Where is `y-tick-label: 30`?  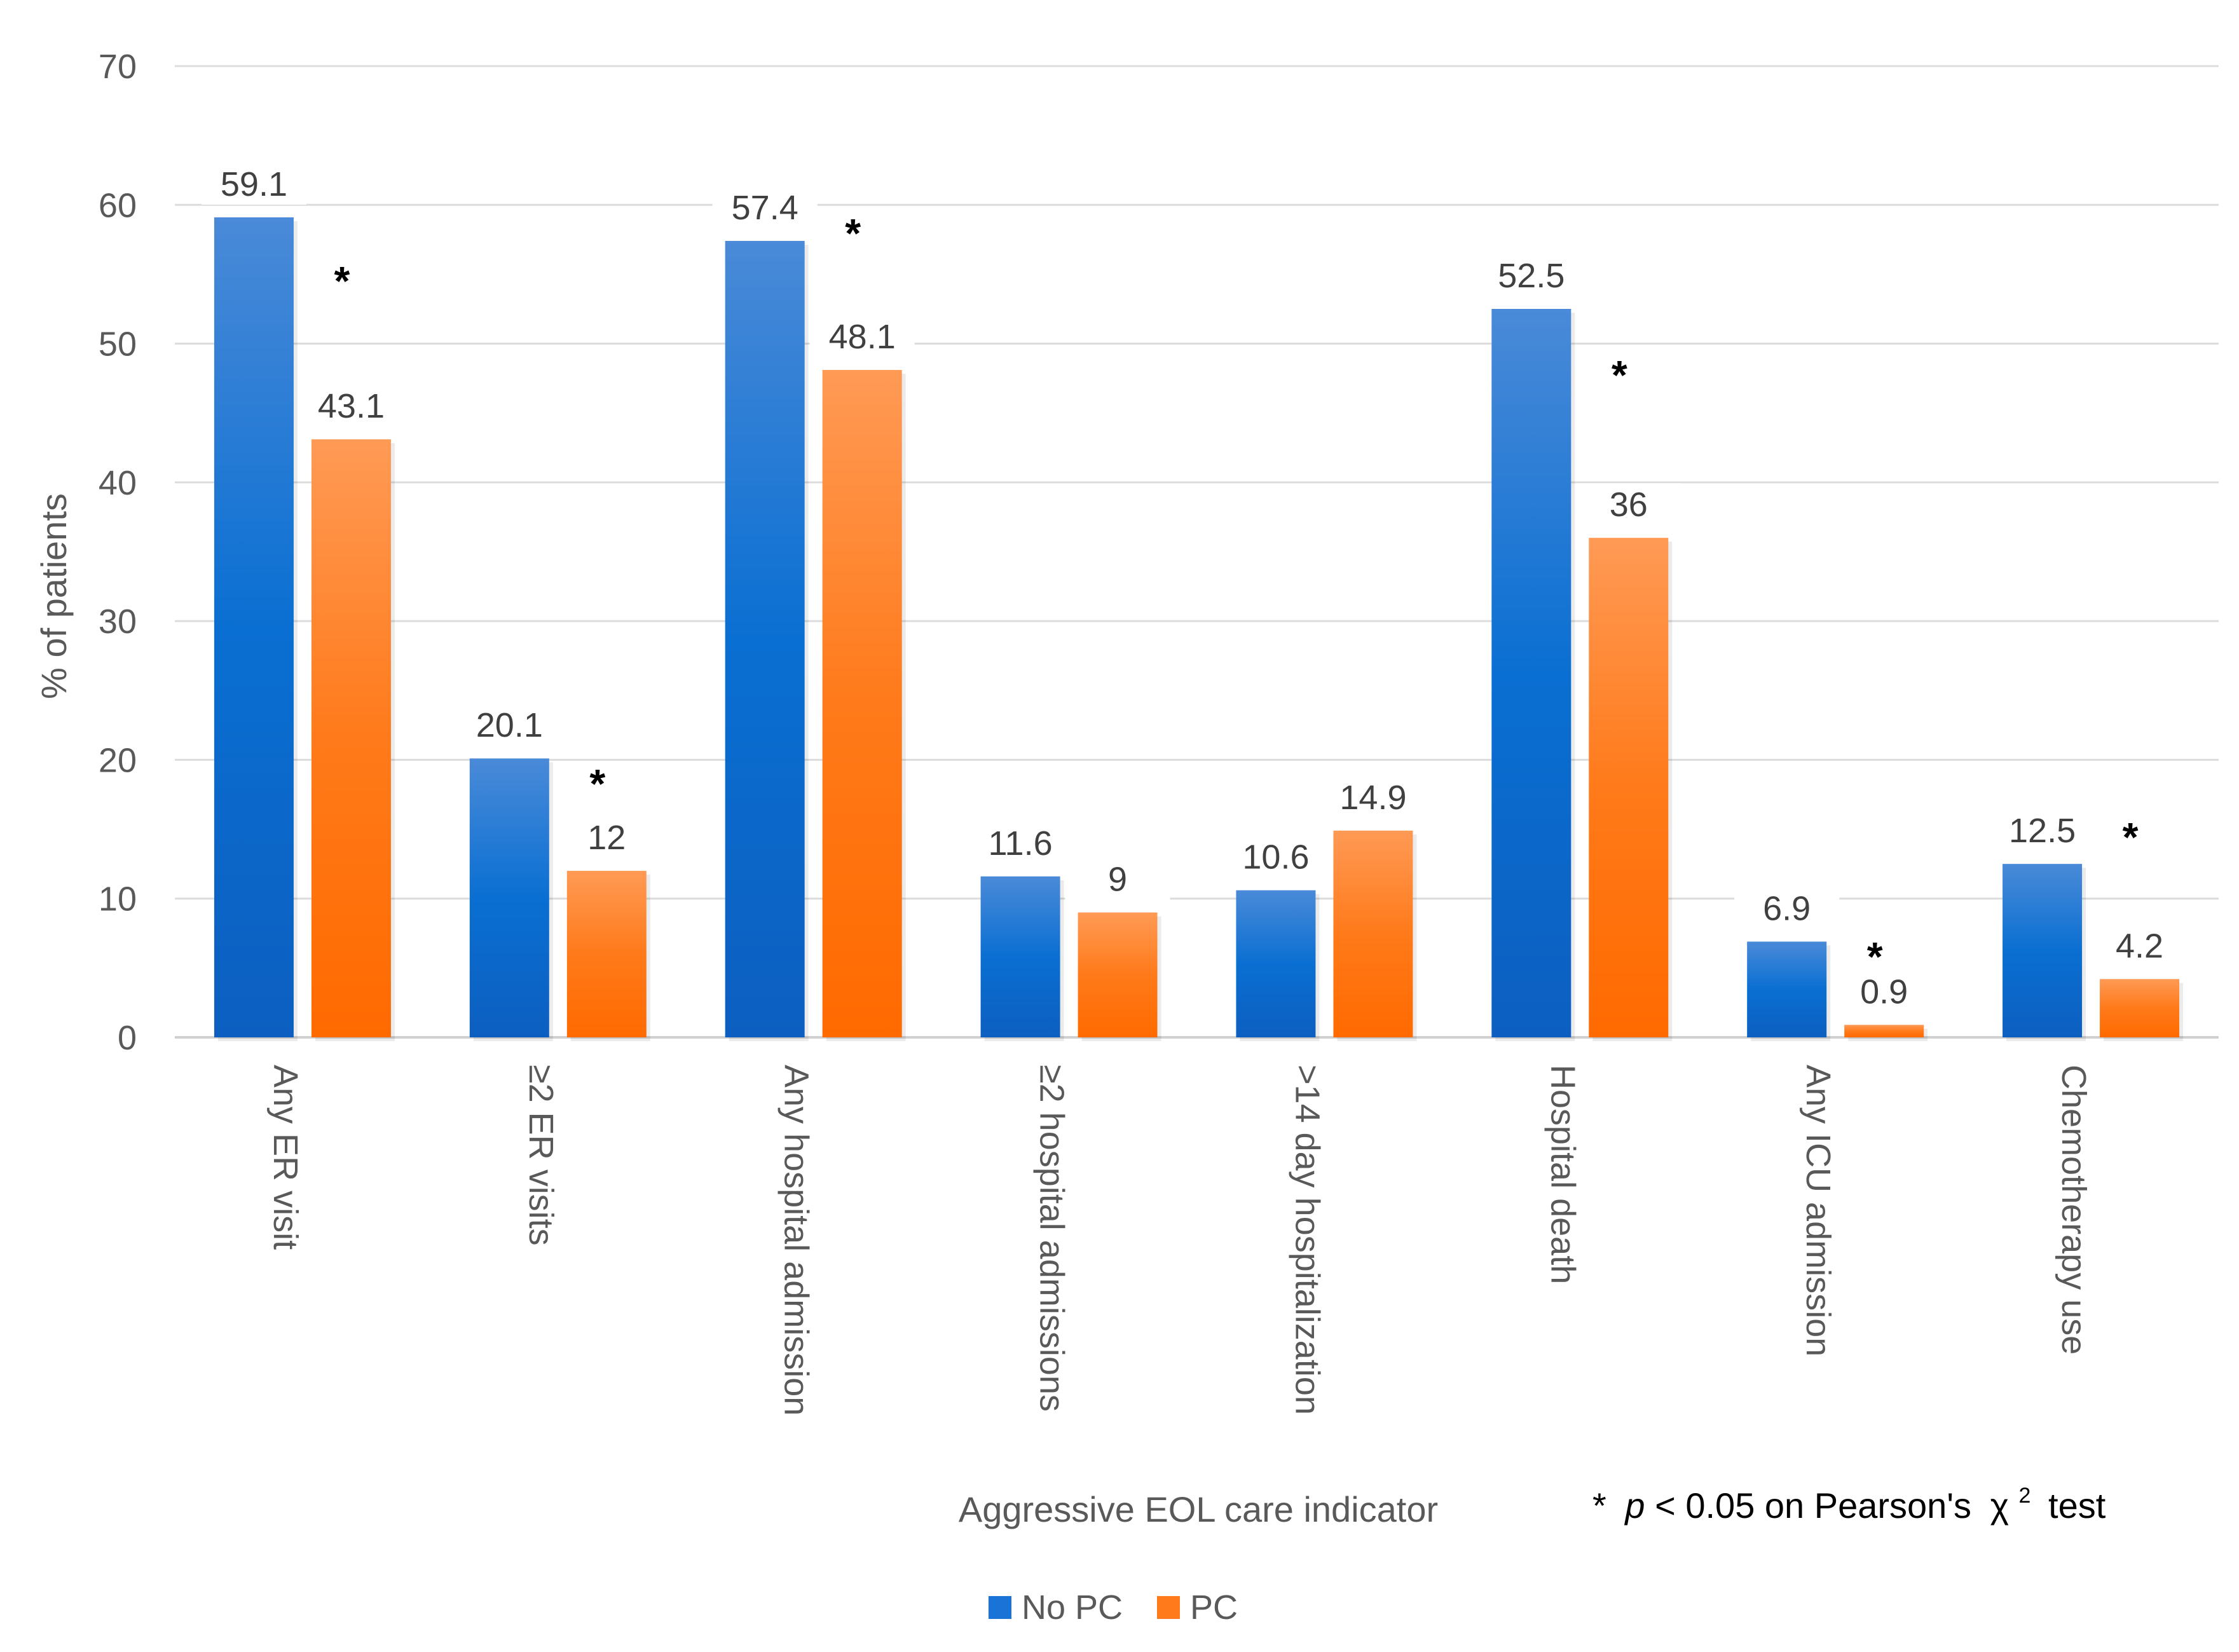 y-tick-label: 30 is located at coordinates (118, 622).